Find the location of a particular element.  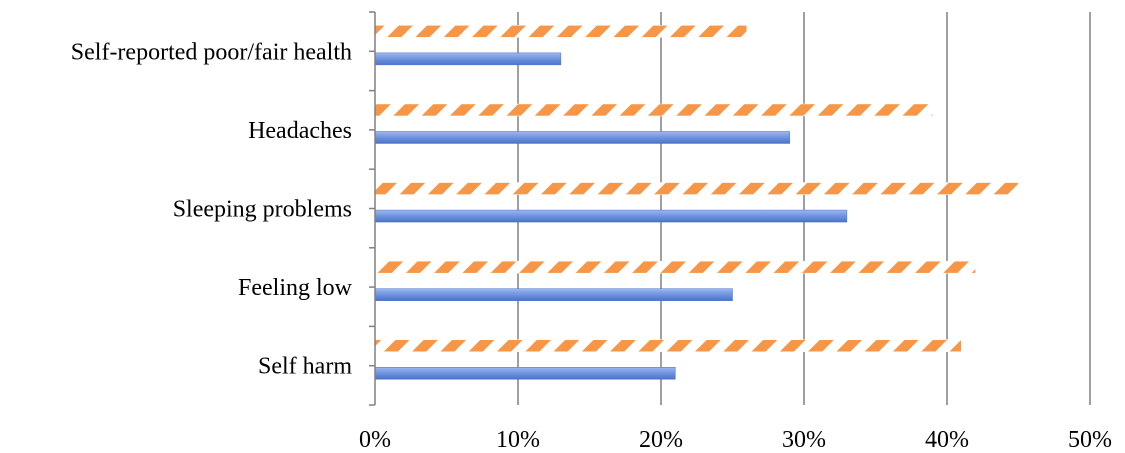

axes is located at coordinates (372, 208).